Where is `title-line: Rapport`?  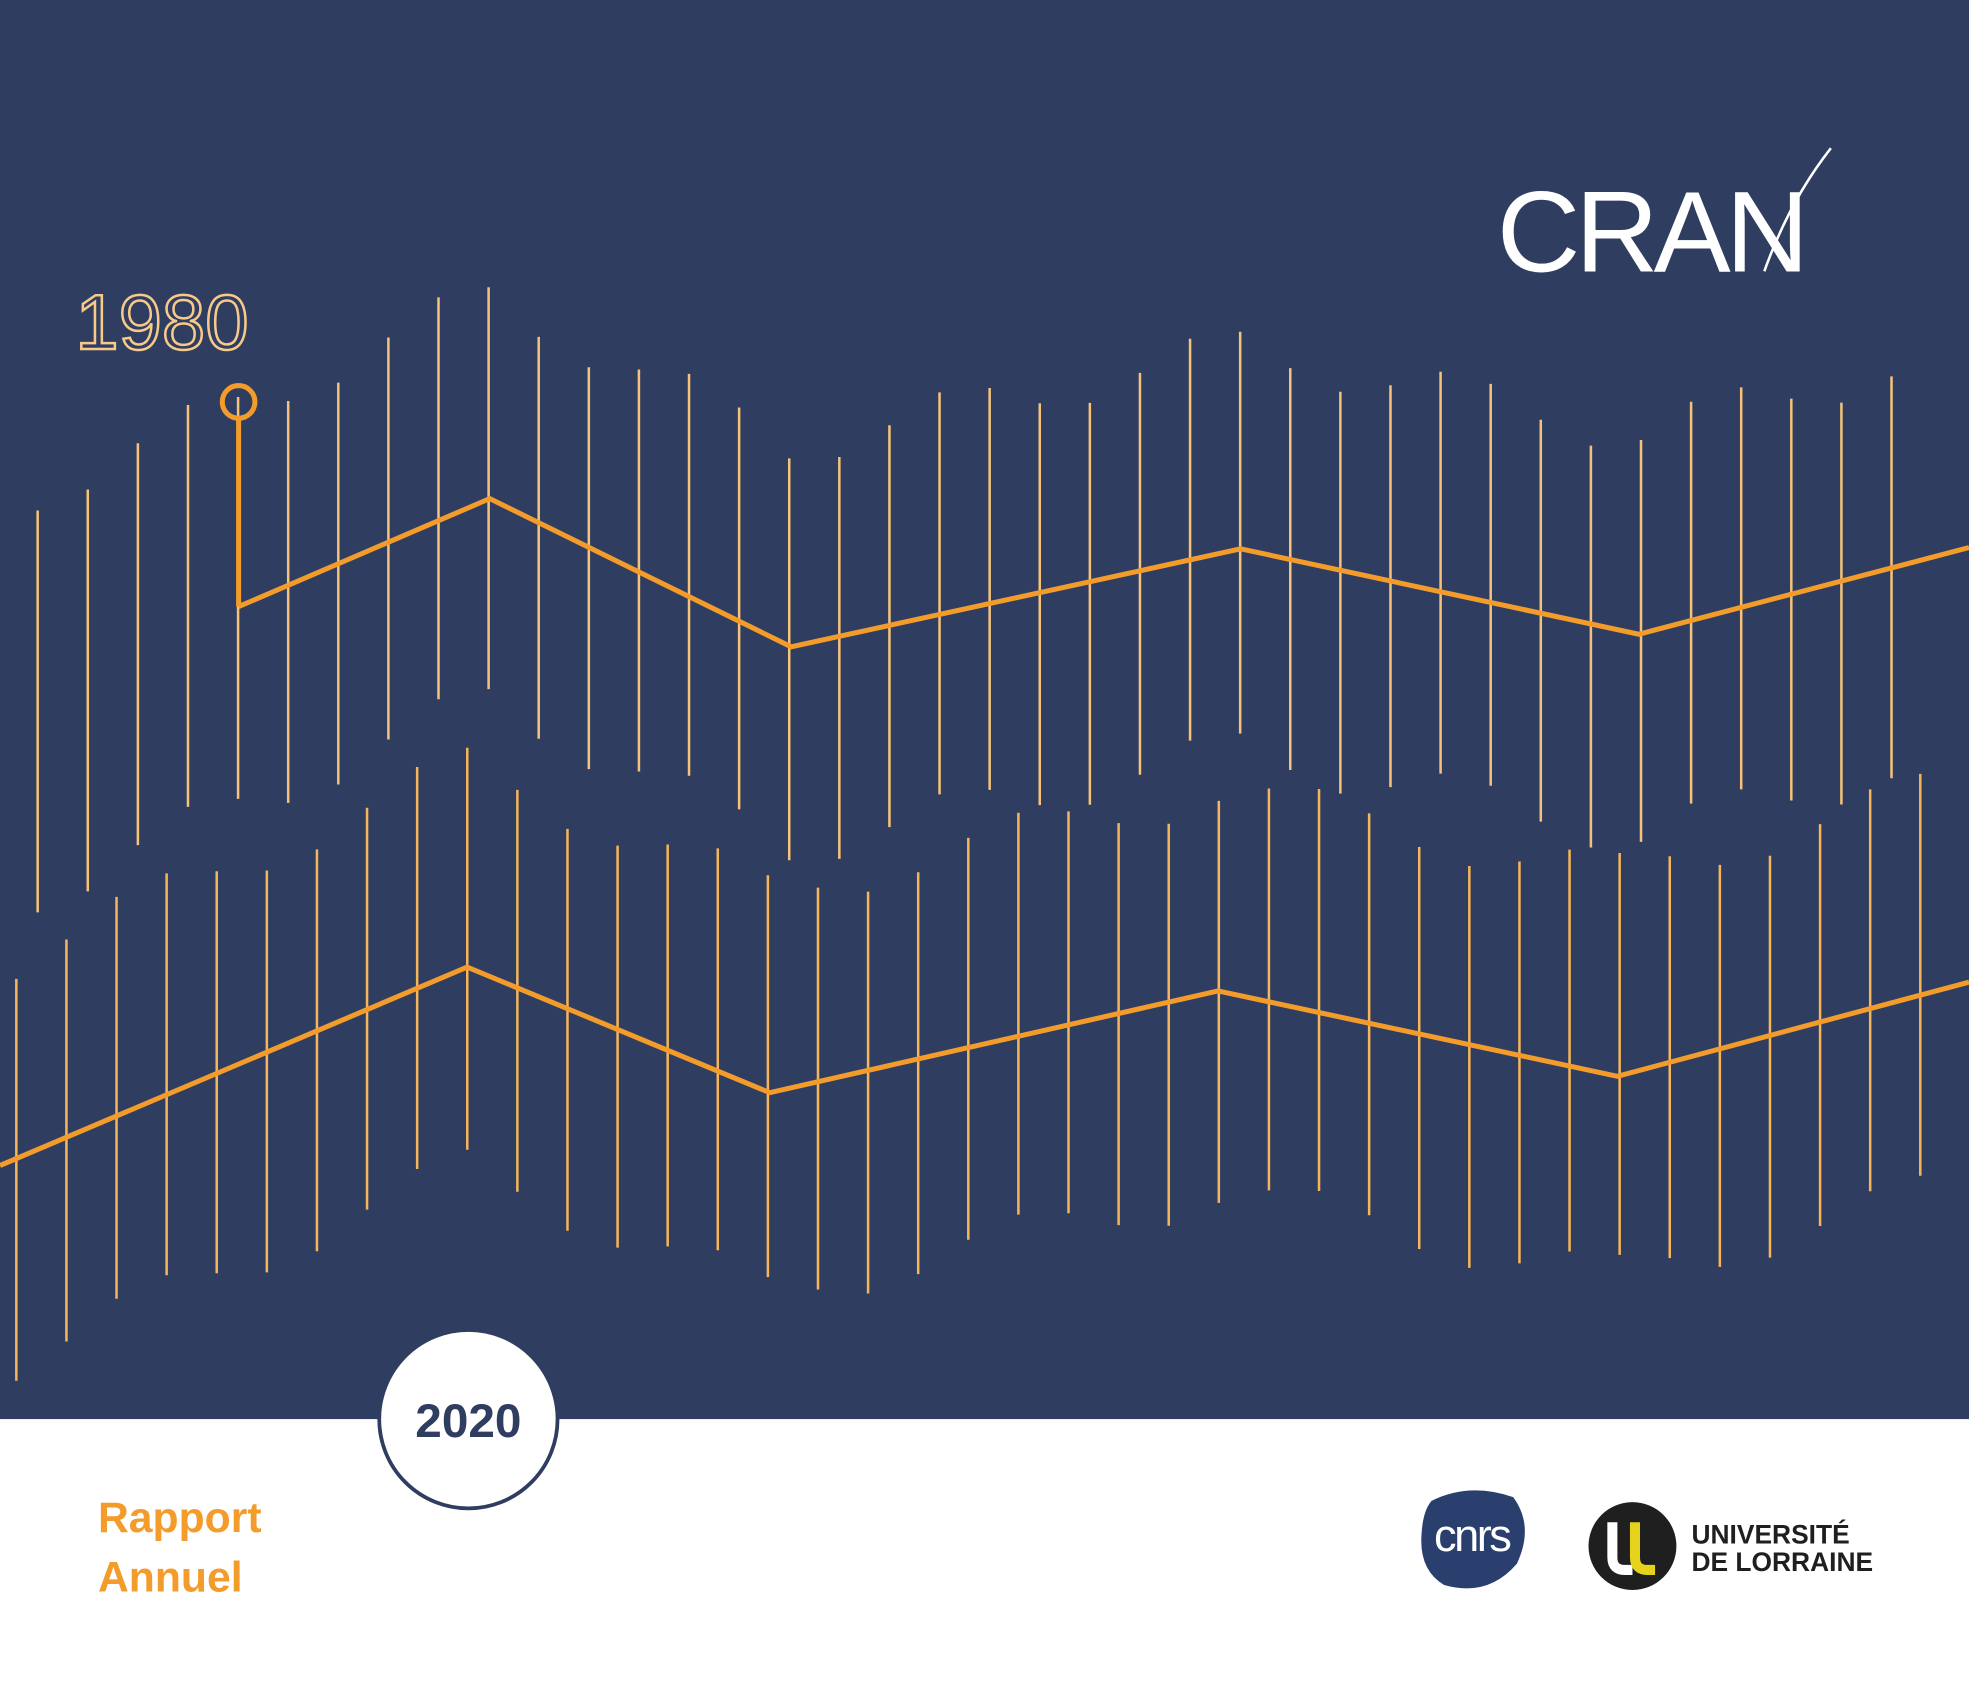 title-line: Rapport is located at coordinates (180, 1518).